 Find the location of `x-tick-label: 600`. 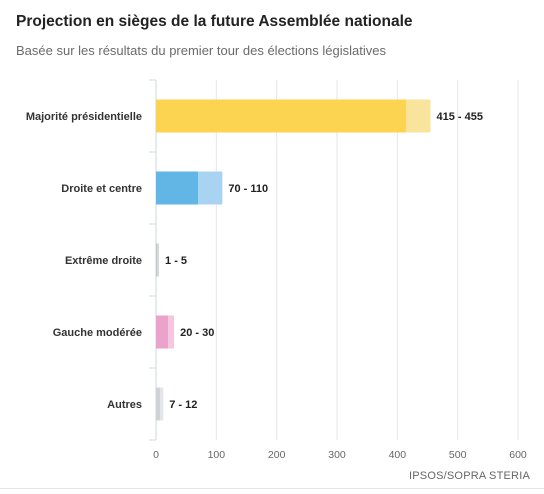

x-tick-label: 600 is located at coordinates (518, 455).